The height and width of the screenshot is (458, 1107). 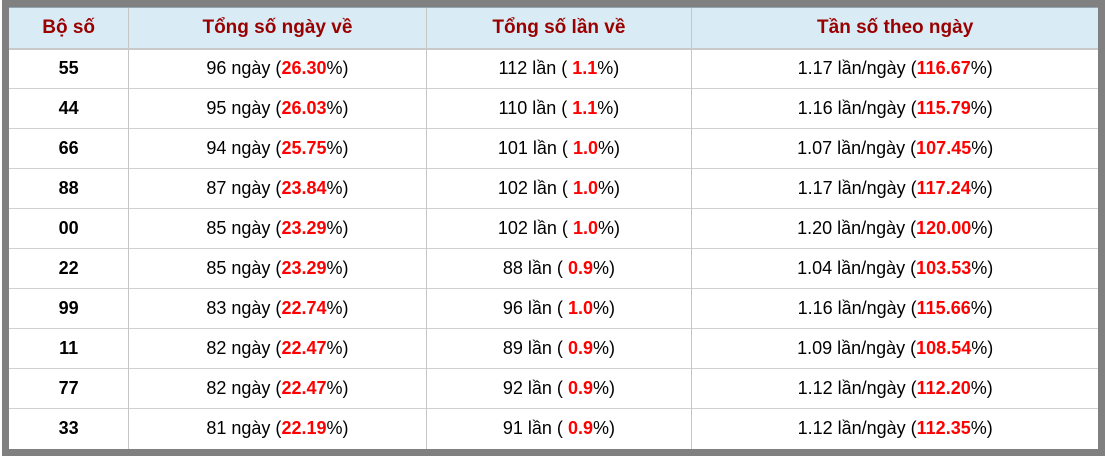 What do you see at coordinates (277, 308) in the screenshot?
I see `total-days-cell: 83 ngày (22.74%)` at bounding box center [277, 308].